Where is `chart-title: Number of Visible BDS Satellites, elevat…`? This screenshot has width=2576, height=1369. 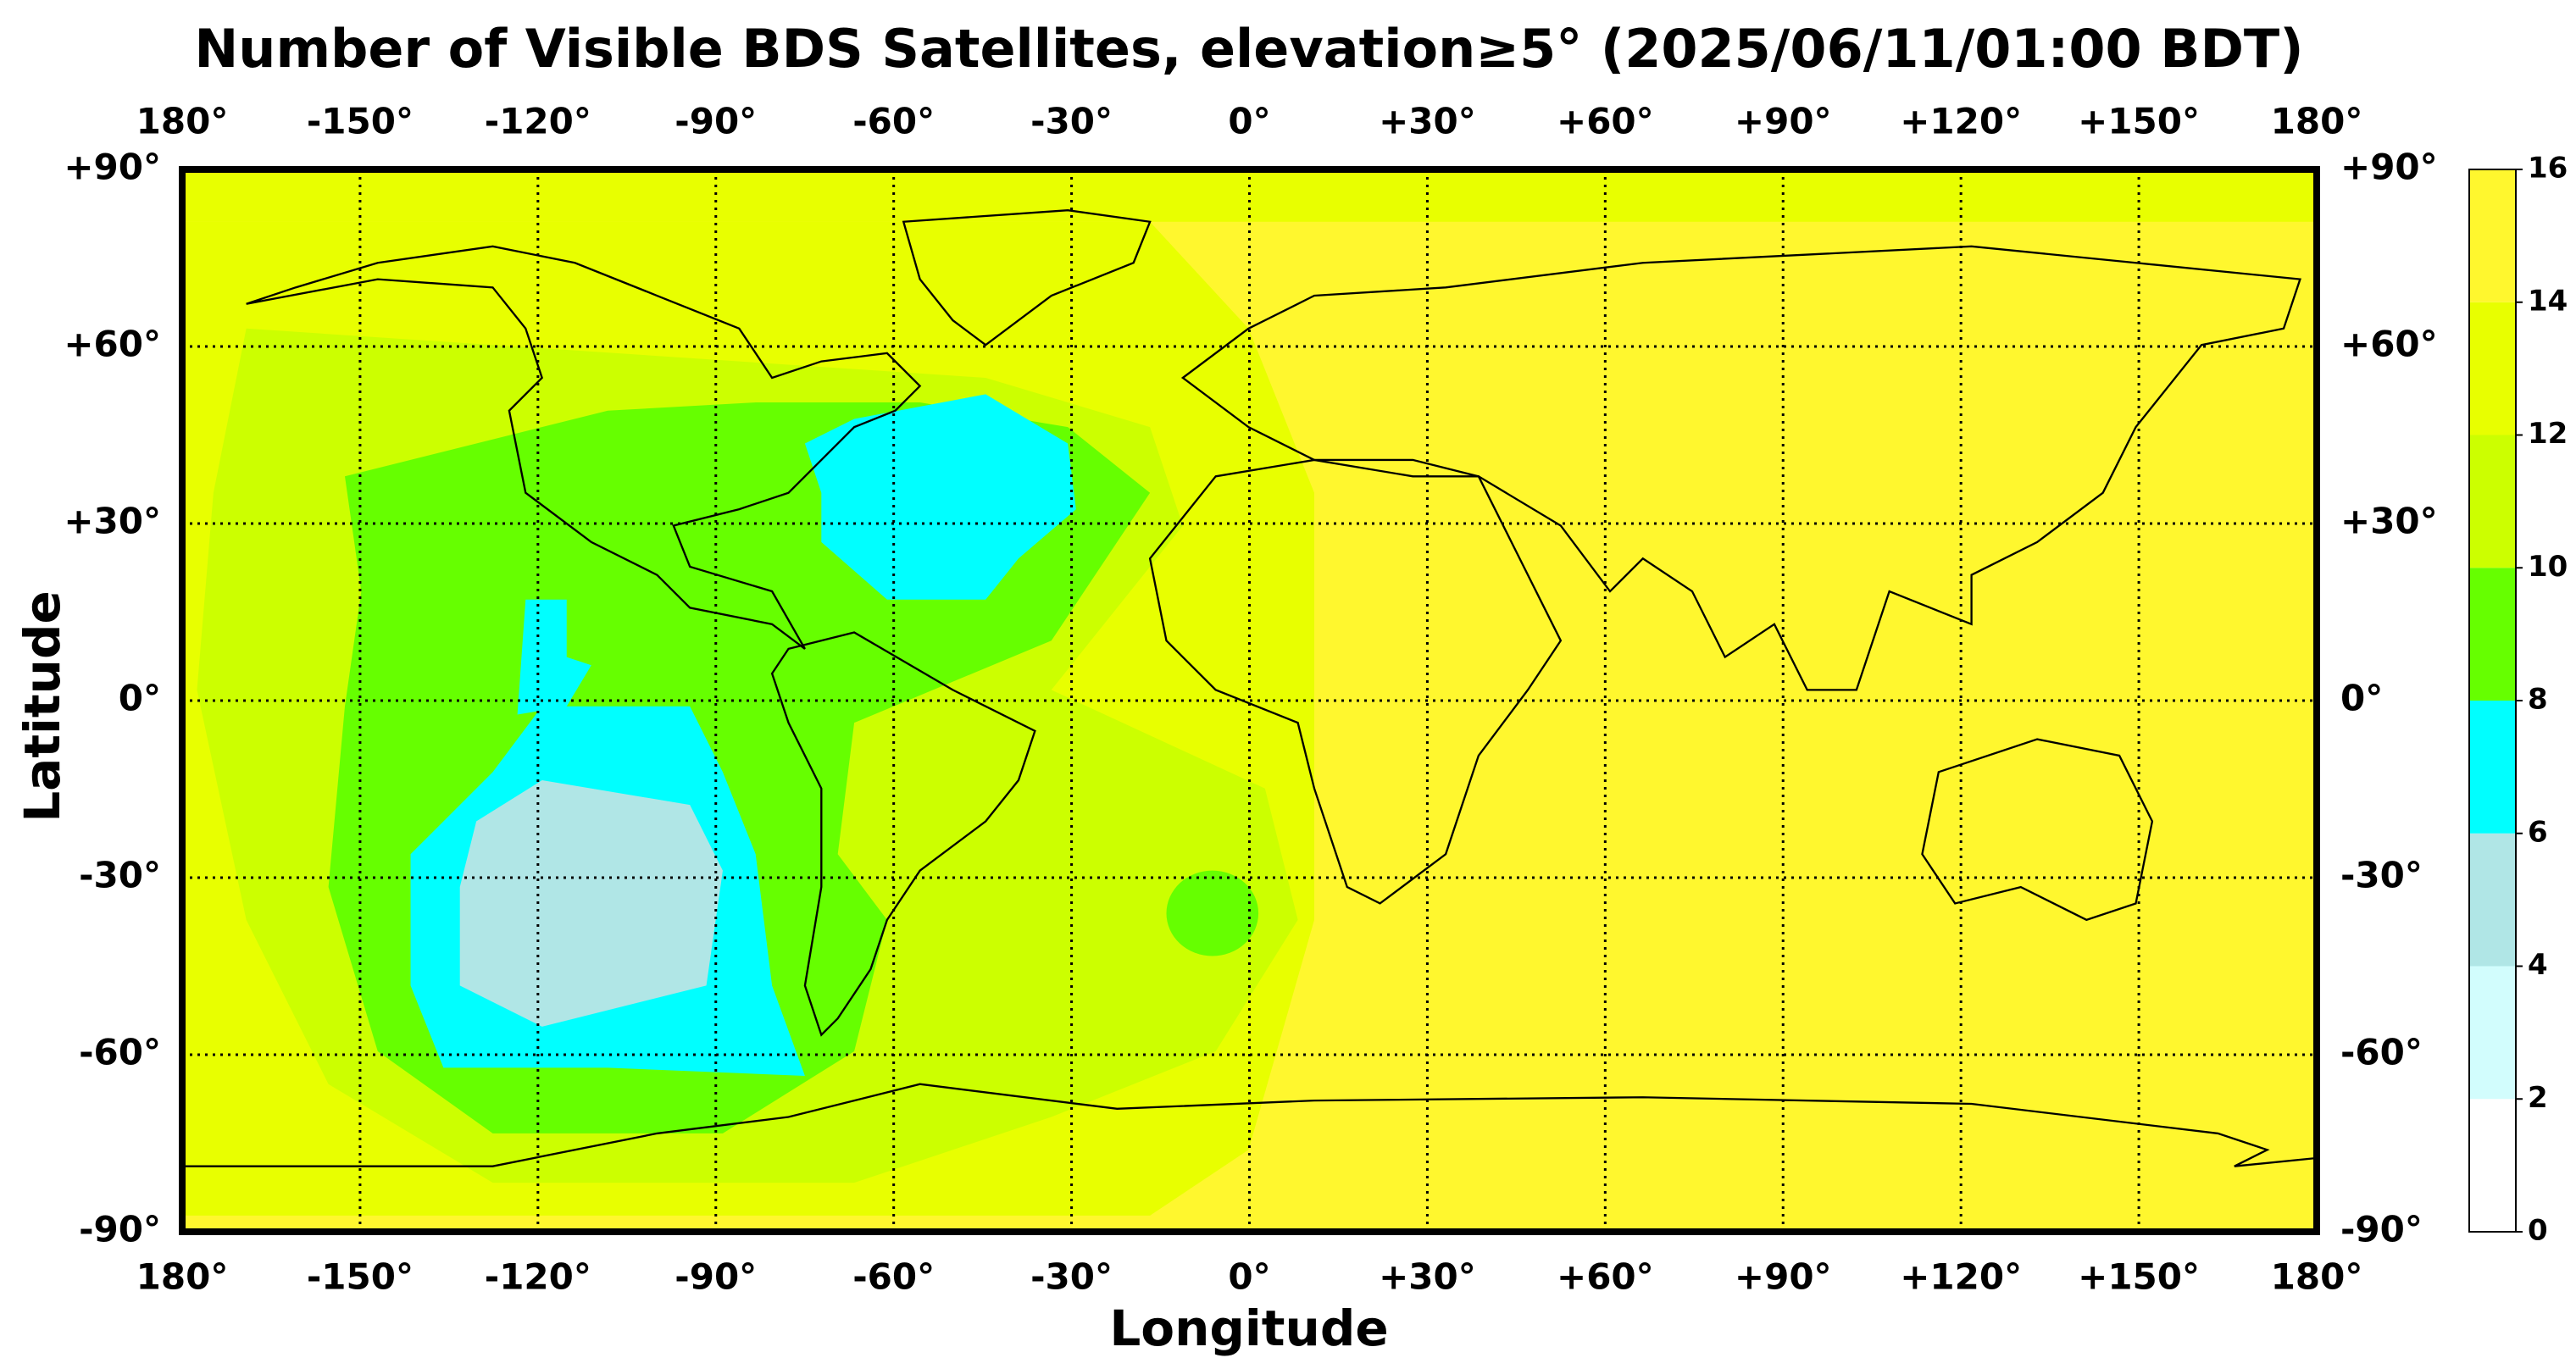
chart-title: Number of Visible BDS Satellites, elevat… is located at coordinates (1248, 49).